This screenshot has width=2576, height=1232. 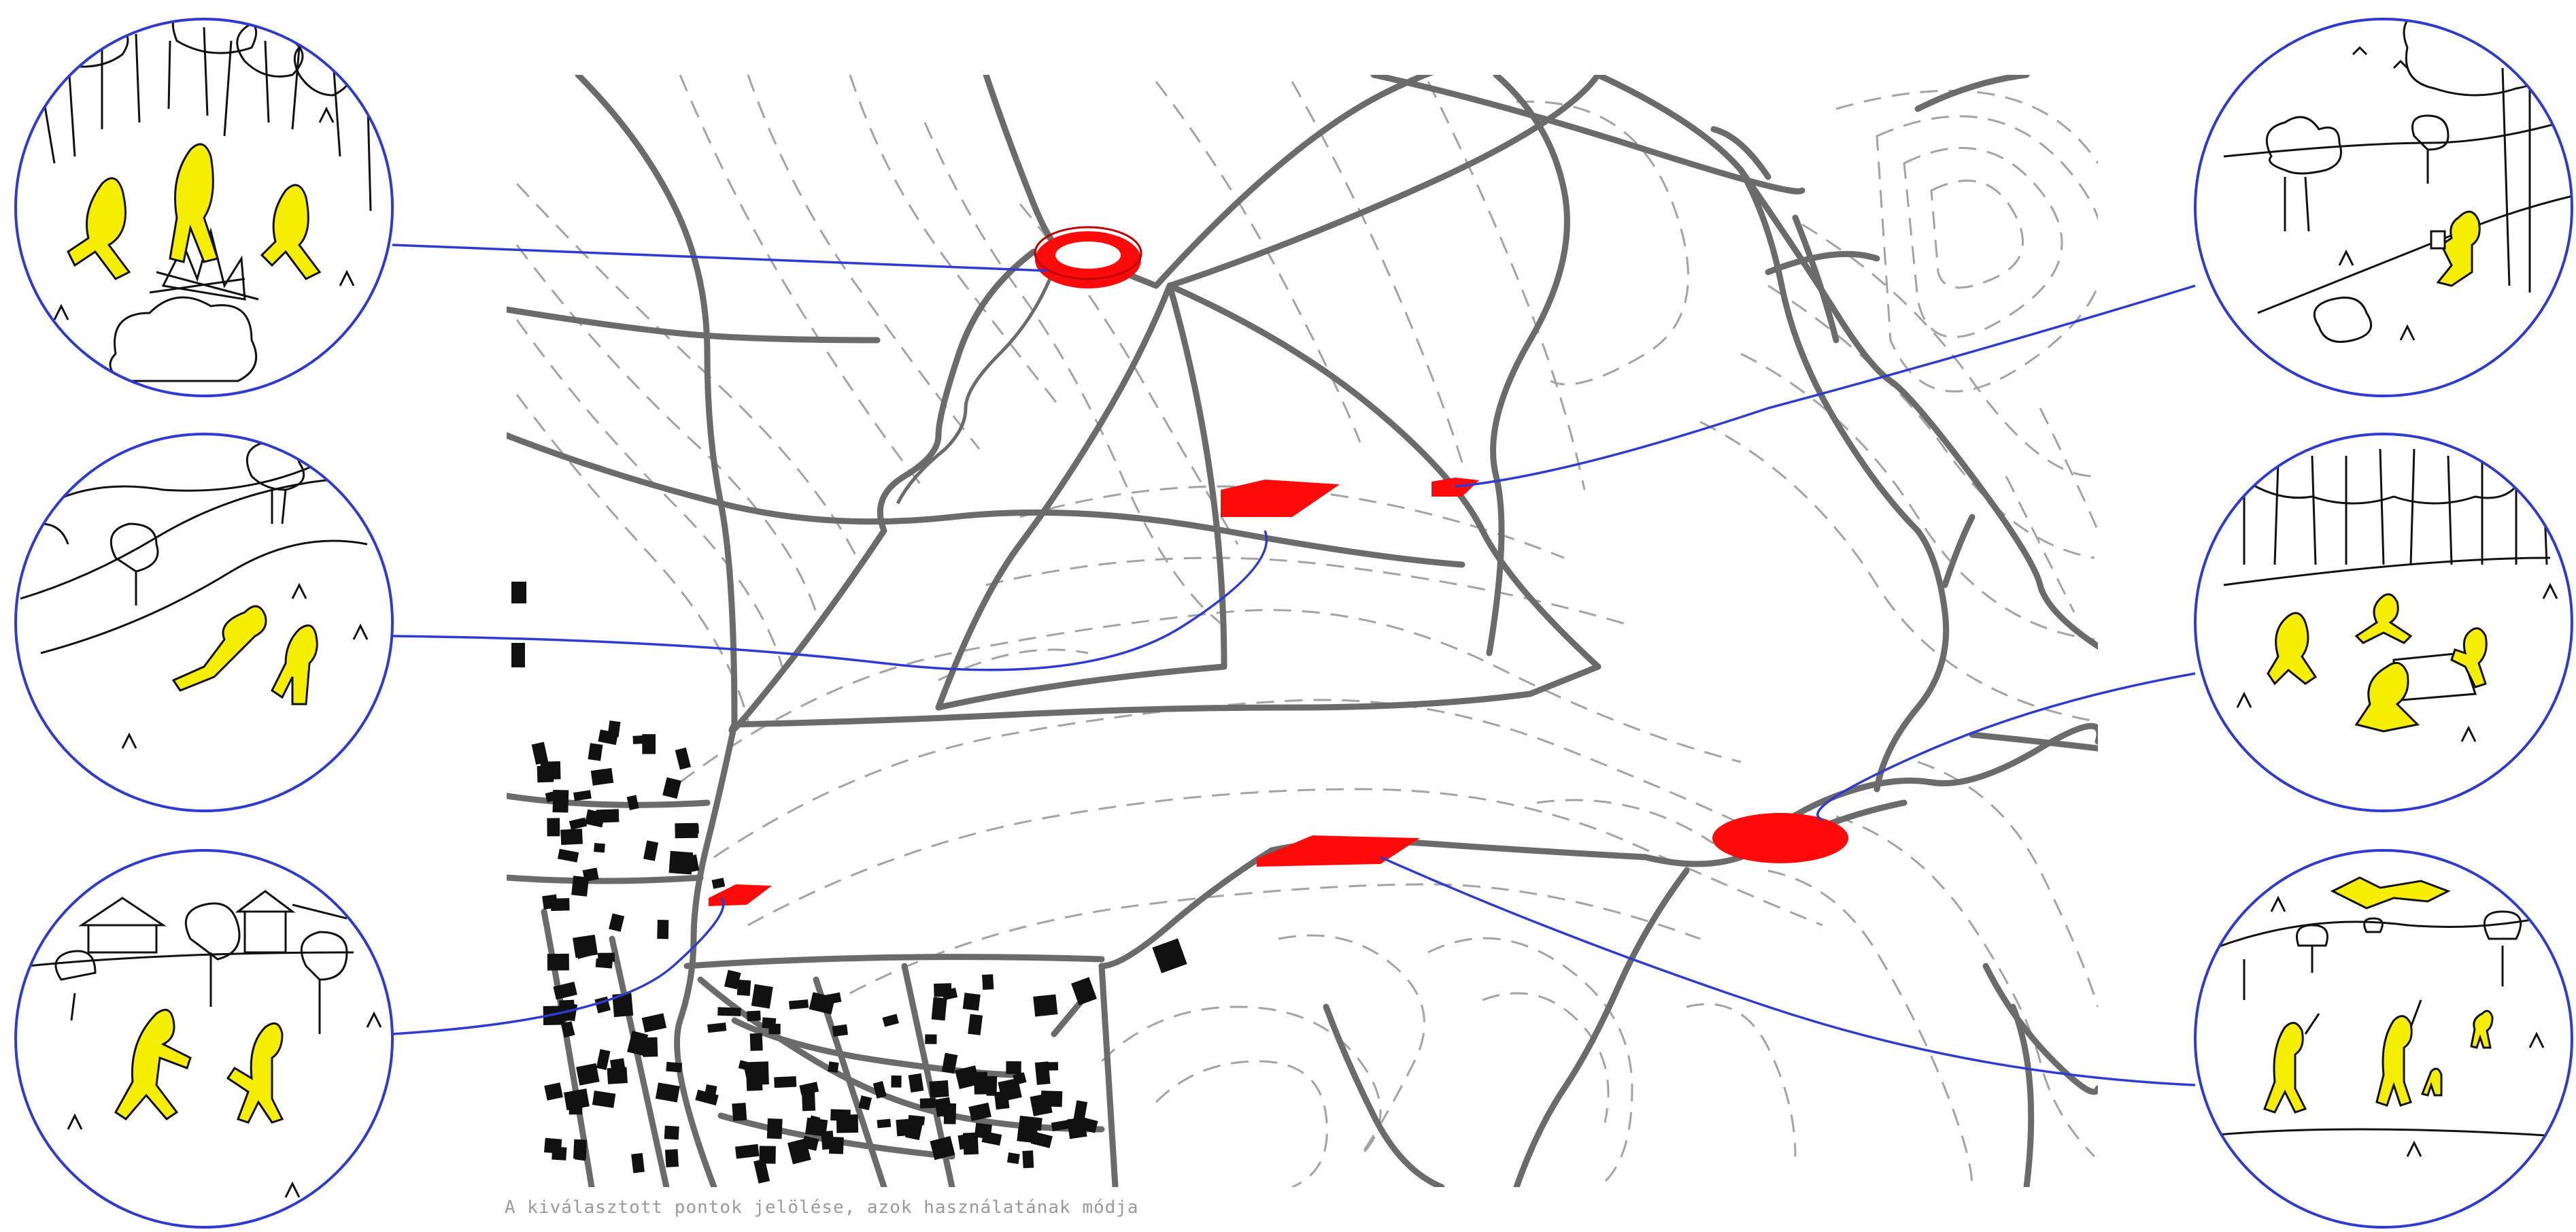 What do you see at coordinates (1455, 488) in the screenshot?
I see `site-marker-reading` at bounding box center [1455, 488].